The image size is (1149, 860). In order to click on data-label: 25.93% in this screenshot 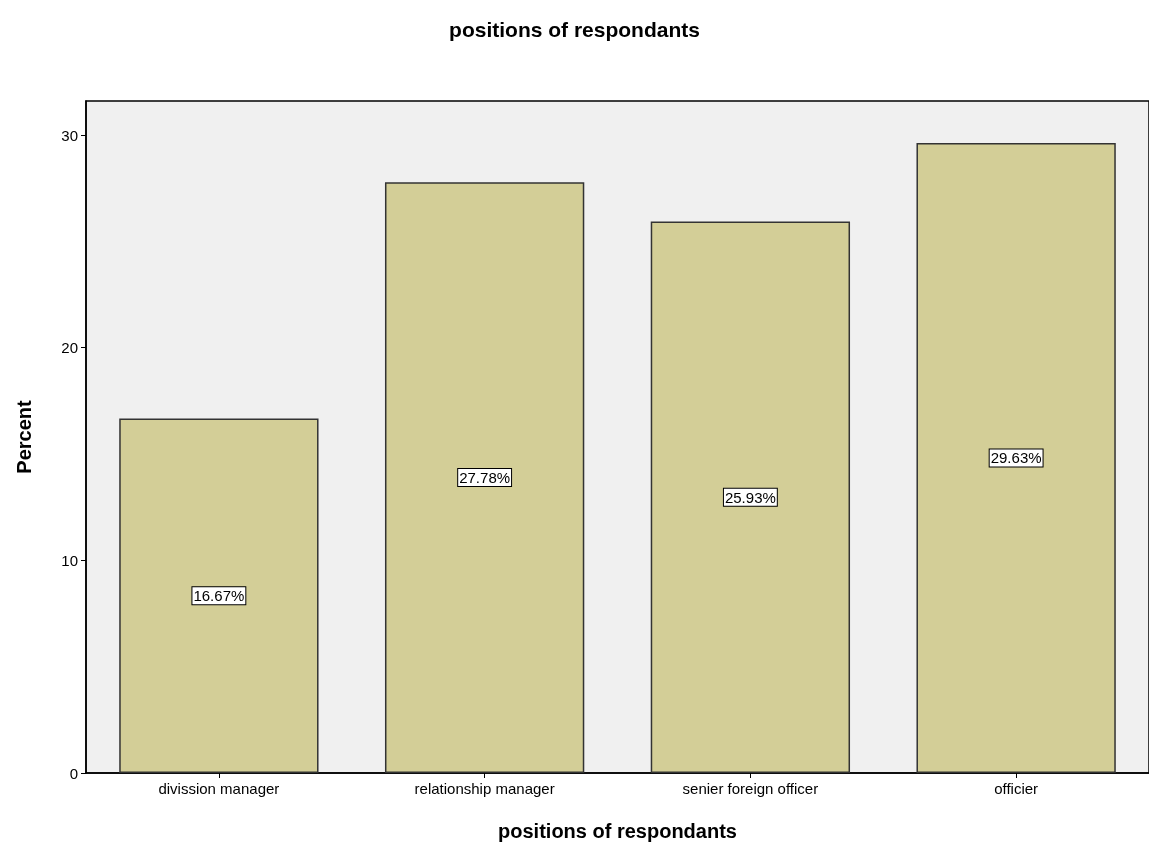, I will do `click(750, 497)`.